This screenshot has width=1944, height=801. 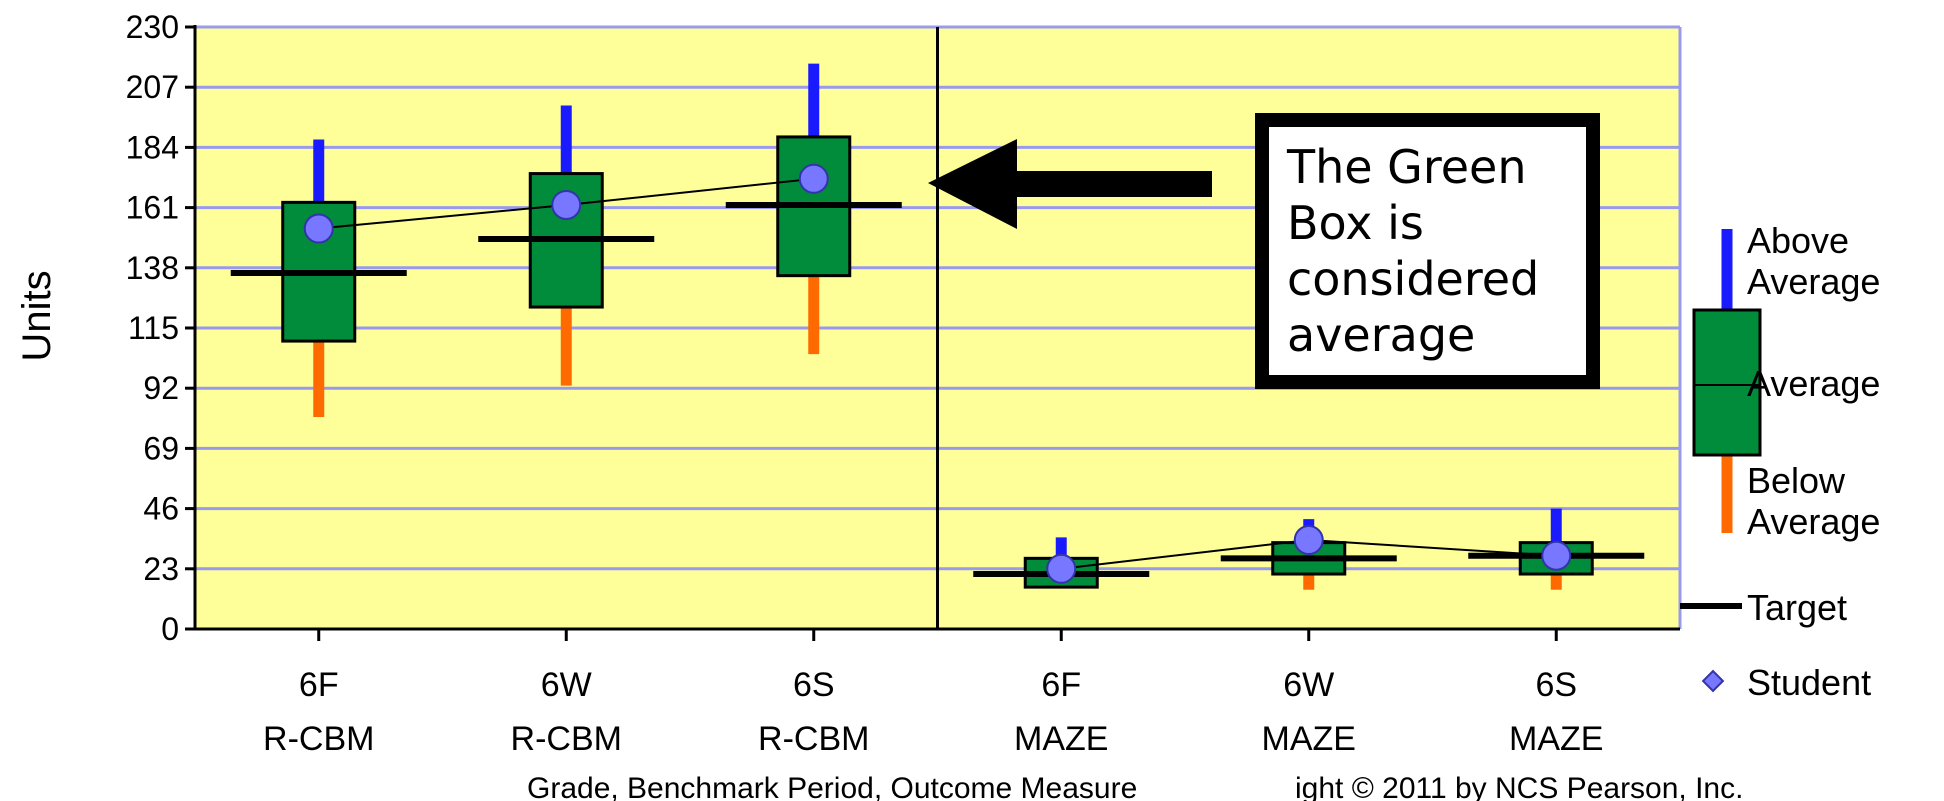 What do you see at coordinates (1713, 681) in the screenshot?
I see `legend-student-swatch` at bounding box center [1713, 681].